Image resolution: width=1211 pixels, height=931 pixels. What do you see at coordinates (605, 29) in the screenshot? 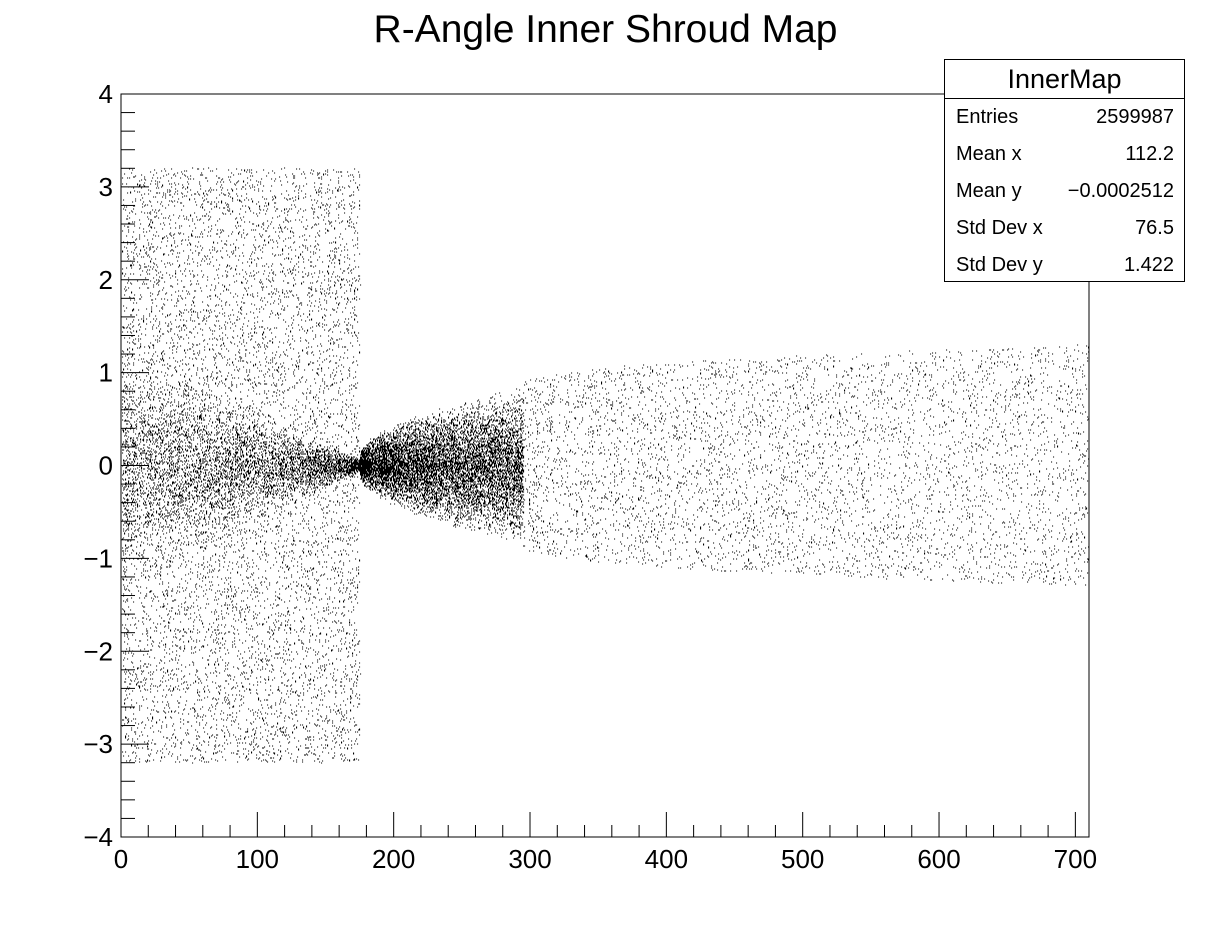
I see `chart-title: R-Angle Inner Shroud Map` at bounding box center [605, 29].